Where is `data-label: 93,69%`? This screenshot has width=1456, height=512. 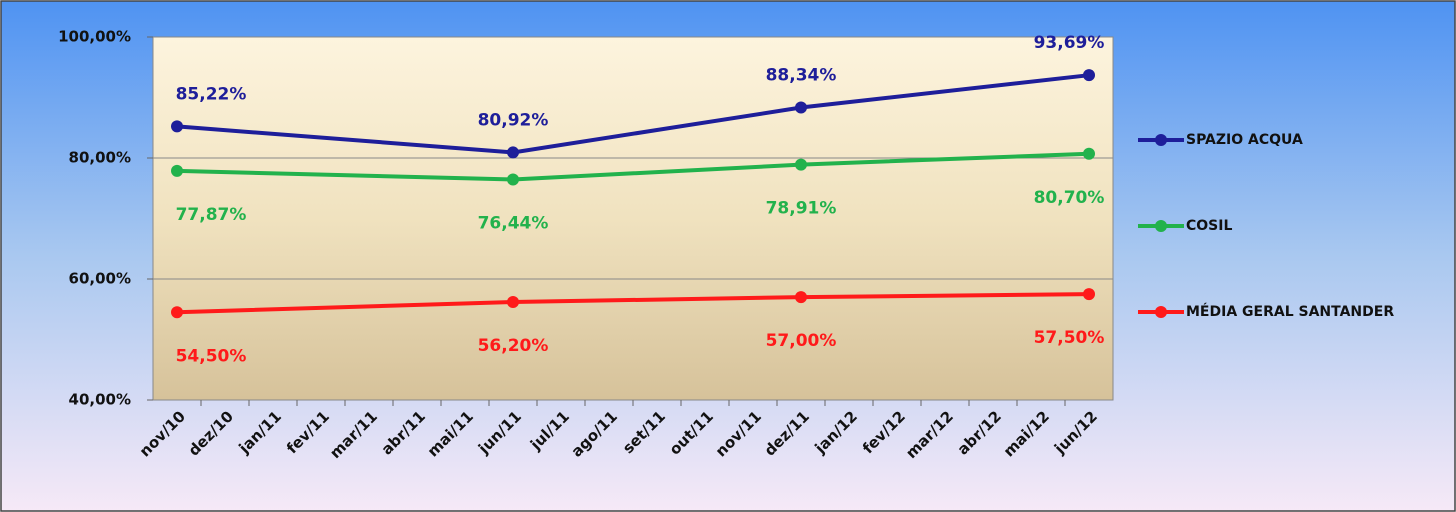
data-label: 93,69% is located at coordinates (1069, 43).